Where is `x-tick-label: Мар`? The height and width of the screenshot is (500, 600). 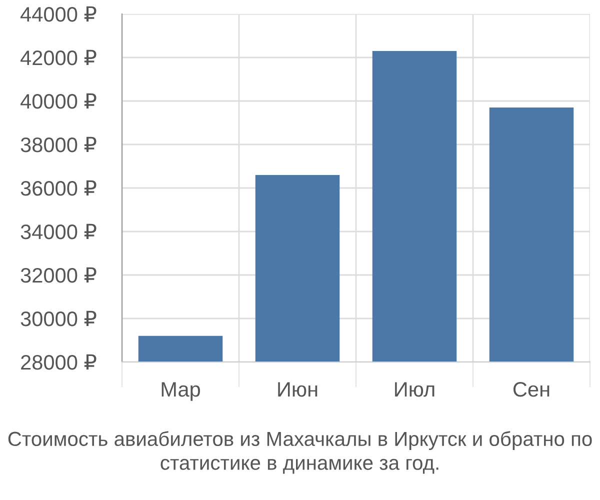
x-tick-label: Мар is located at coordinates (181, 391).